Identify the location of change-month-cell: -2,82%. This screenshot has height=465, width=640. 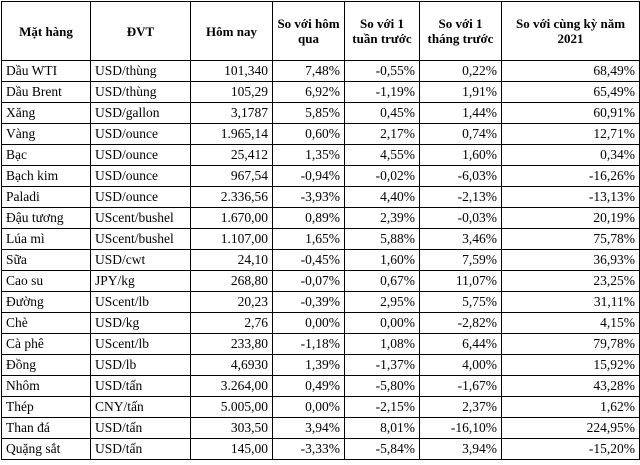
(460, 323).